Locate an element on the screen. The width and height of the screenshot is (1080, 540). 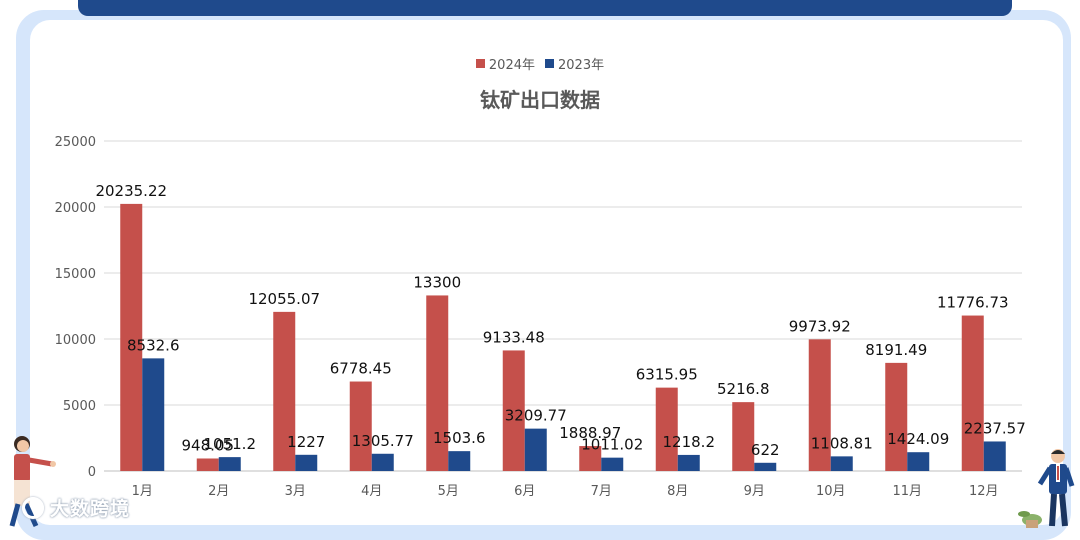
data-label-2023: 1051.2 is located at coordinates (230, 444).